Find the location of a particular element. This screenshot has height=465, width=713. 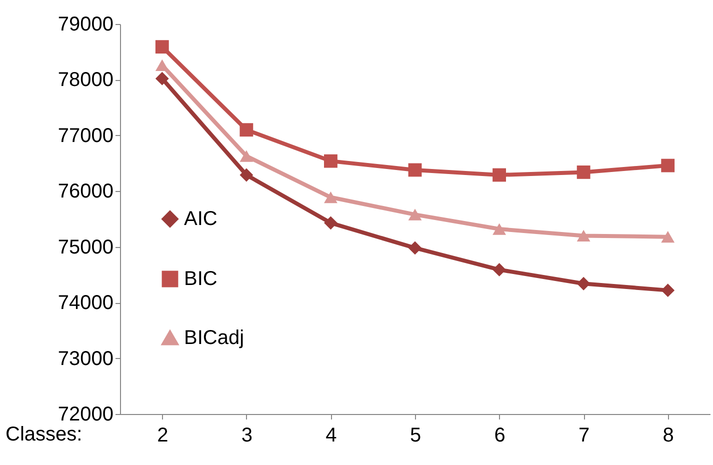

y-tick-label: 74000 is located at coordinates (86, 303).